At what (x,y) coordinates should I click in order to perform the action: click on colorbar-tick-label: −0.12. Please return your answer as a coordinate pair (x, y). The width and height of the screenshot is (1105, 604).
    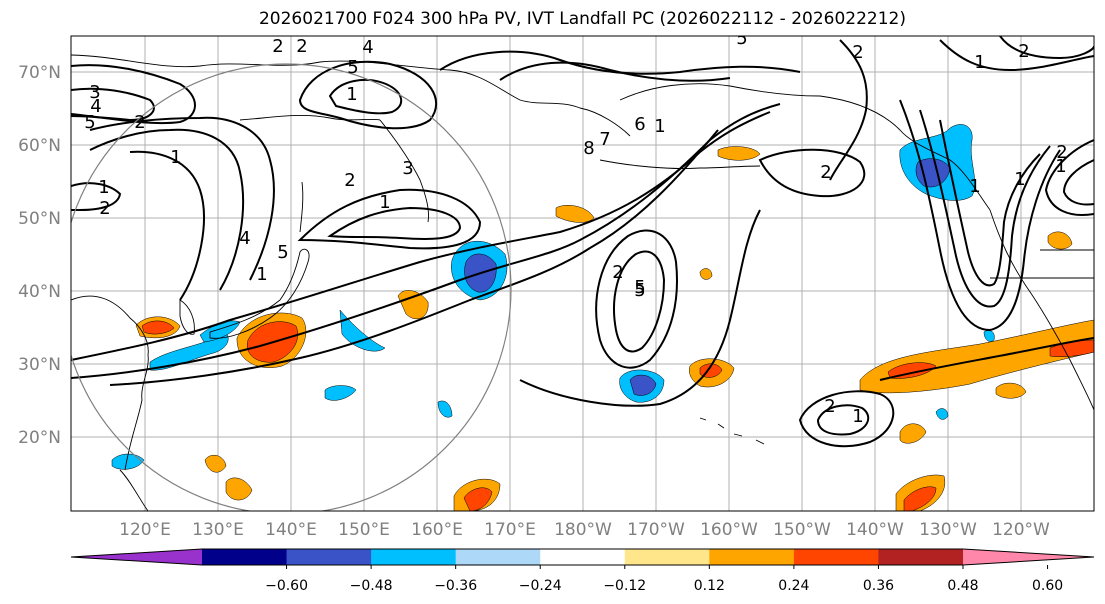
    Looking at the image, I should click on (624, 586).